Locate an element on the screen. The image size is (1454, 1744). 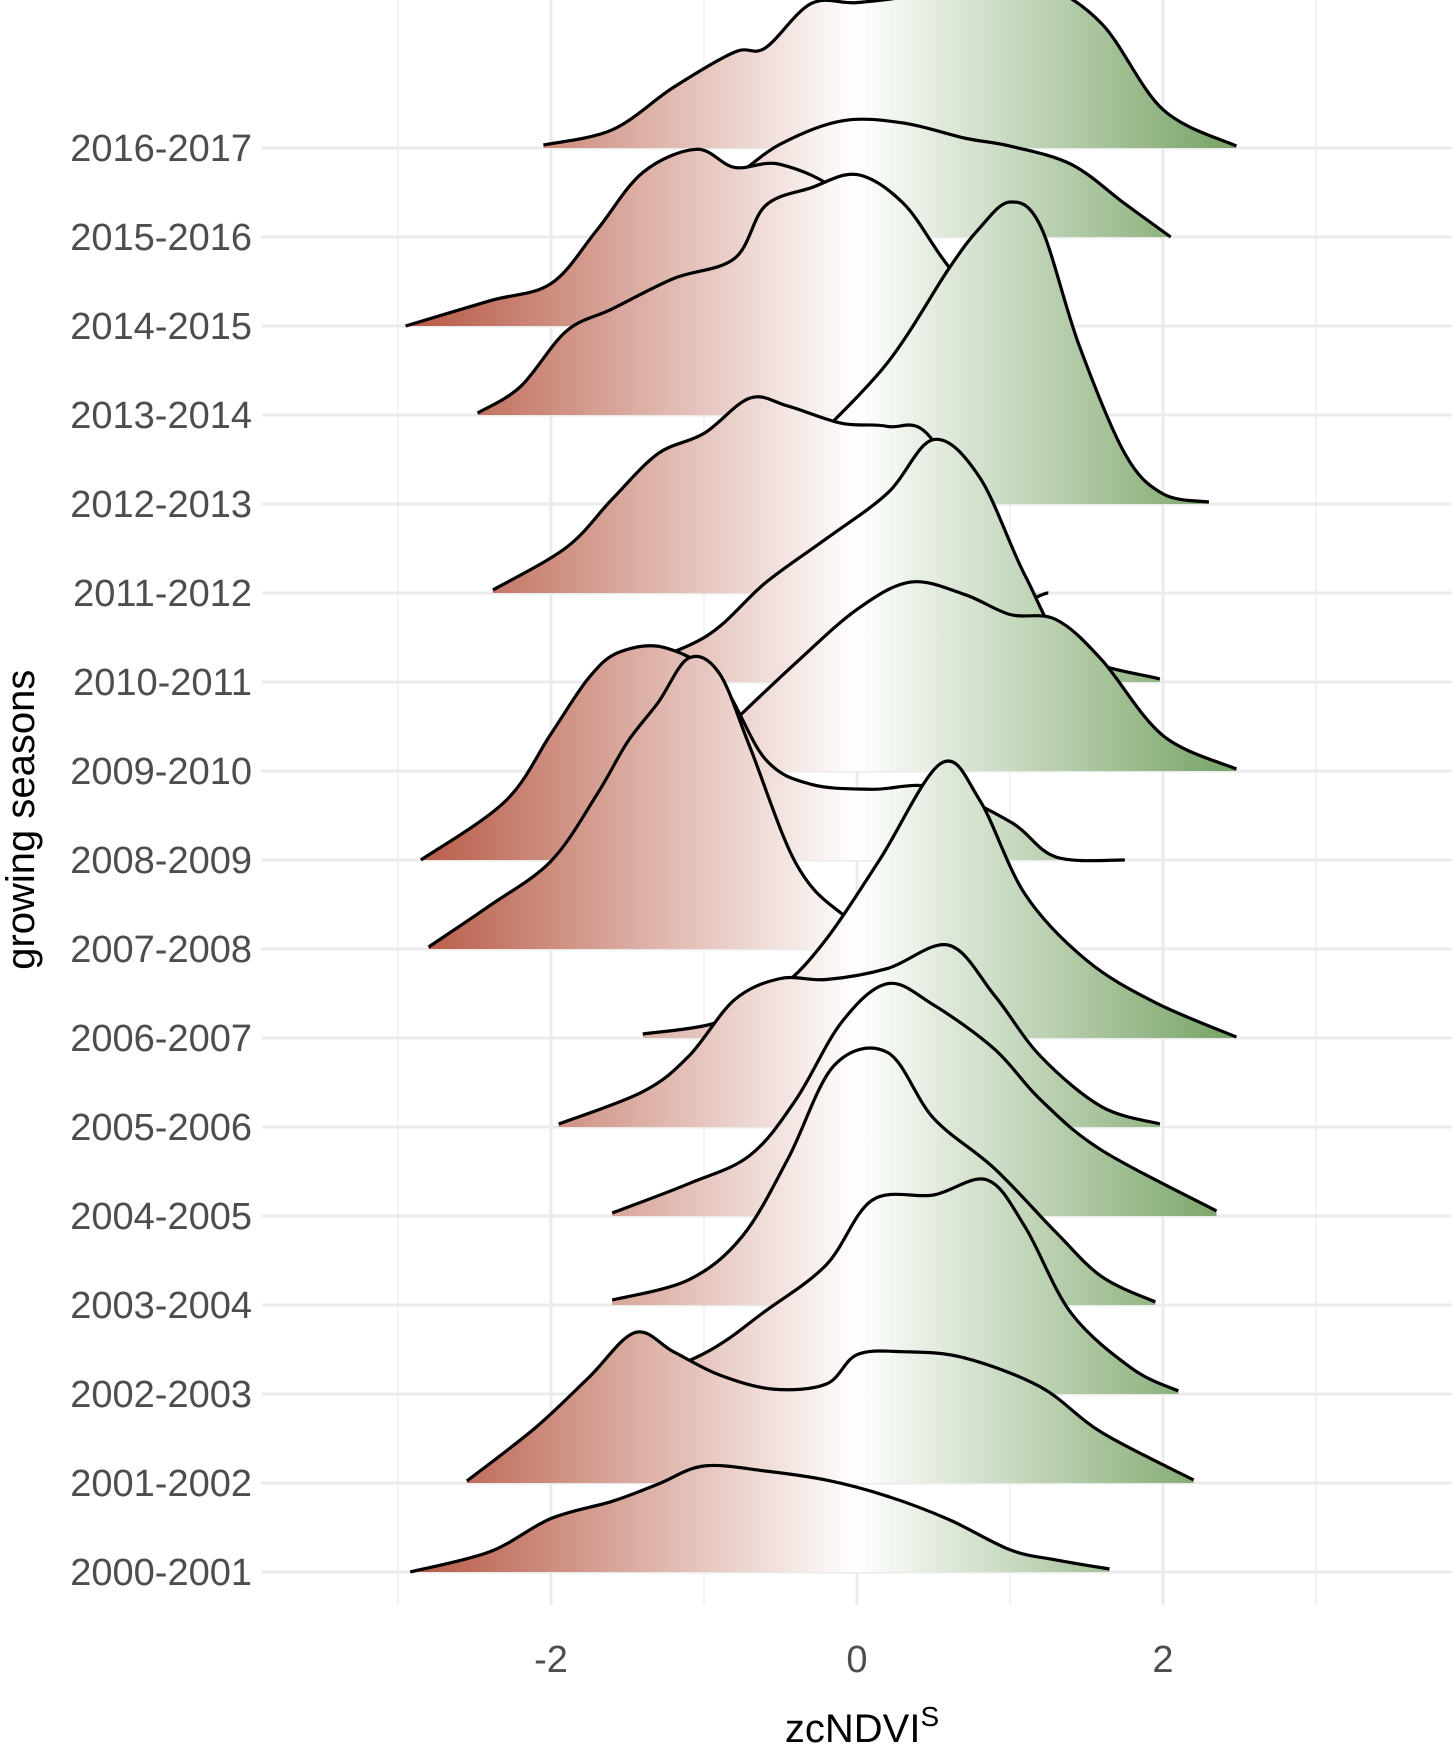
ridge-fill-2000-2001 is located at coordinates (760, 1518).